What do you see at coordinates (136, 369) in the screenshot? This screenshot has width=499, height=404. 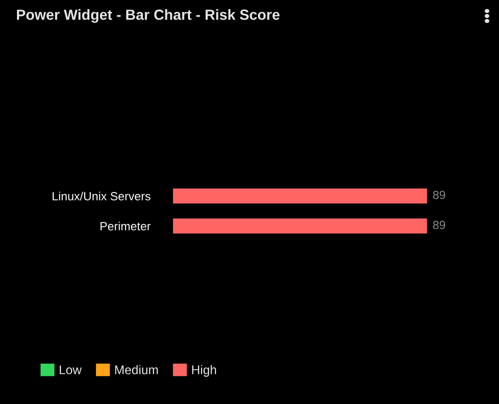 I see `legend-label: Medium` at bounding box center [136, 369].